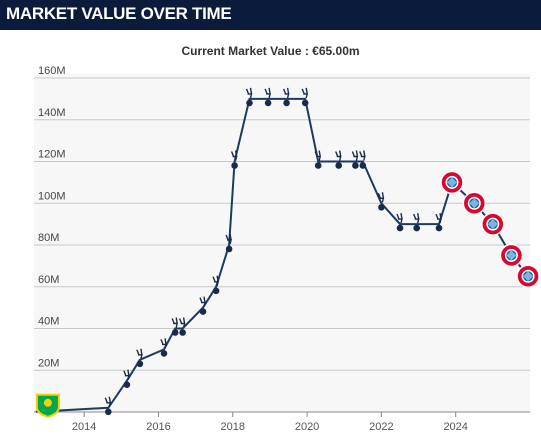 This screenshot has height=438, width=541. What do you see at coordinates (48, 280) in the screenshot?
I see `y-tick-label: 60M` at bounding box center [48, 280].